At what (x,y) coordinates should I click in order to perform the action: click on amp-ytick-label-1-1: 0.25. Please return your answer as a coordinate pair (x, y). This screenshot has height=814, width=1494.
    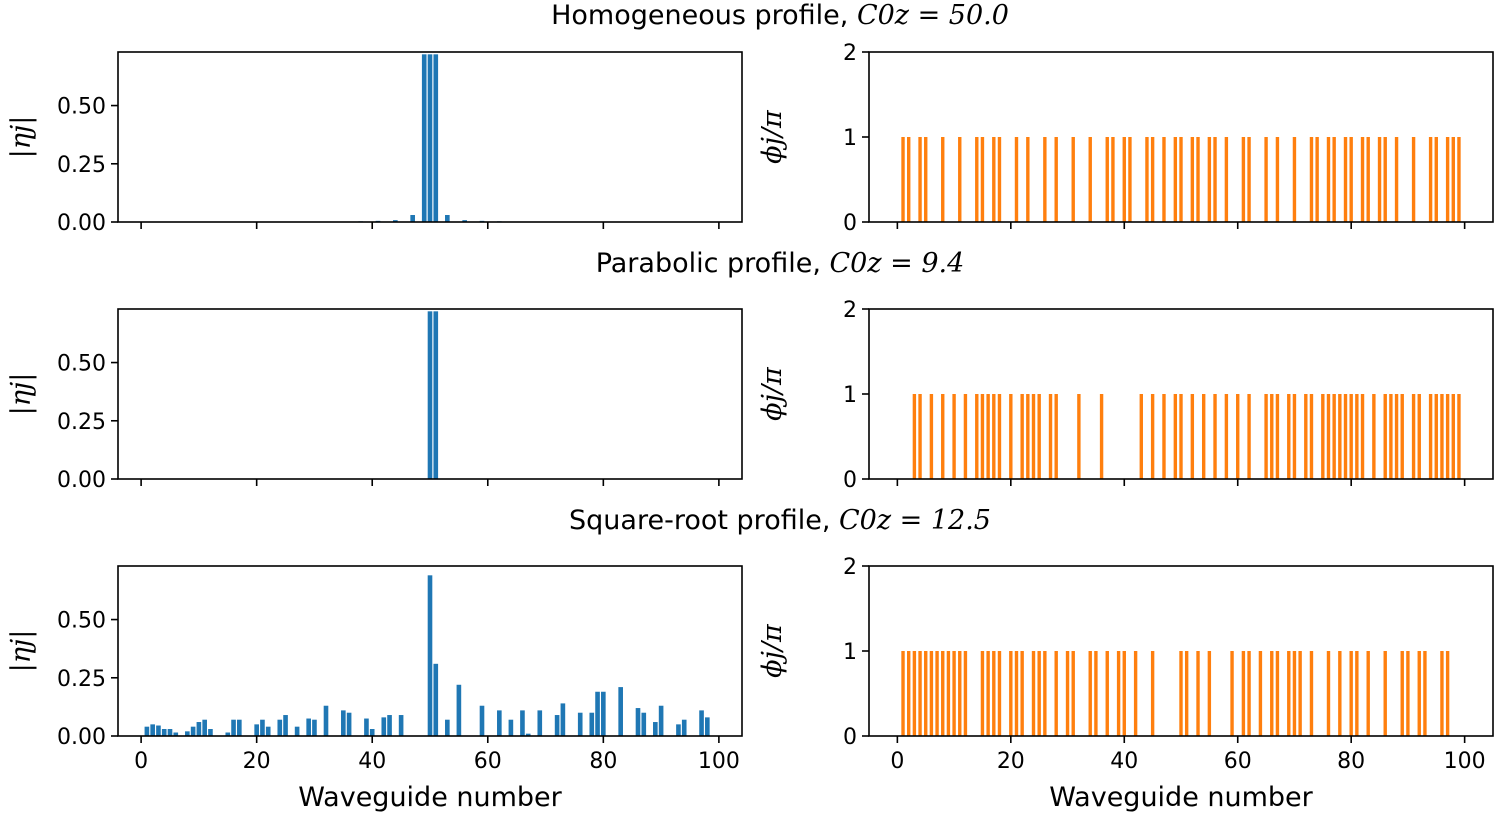
    Looking at the image, I should click on (81, 422).